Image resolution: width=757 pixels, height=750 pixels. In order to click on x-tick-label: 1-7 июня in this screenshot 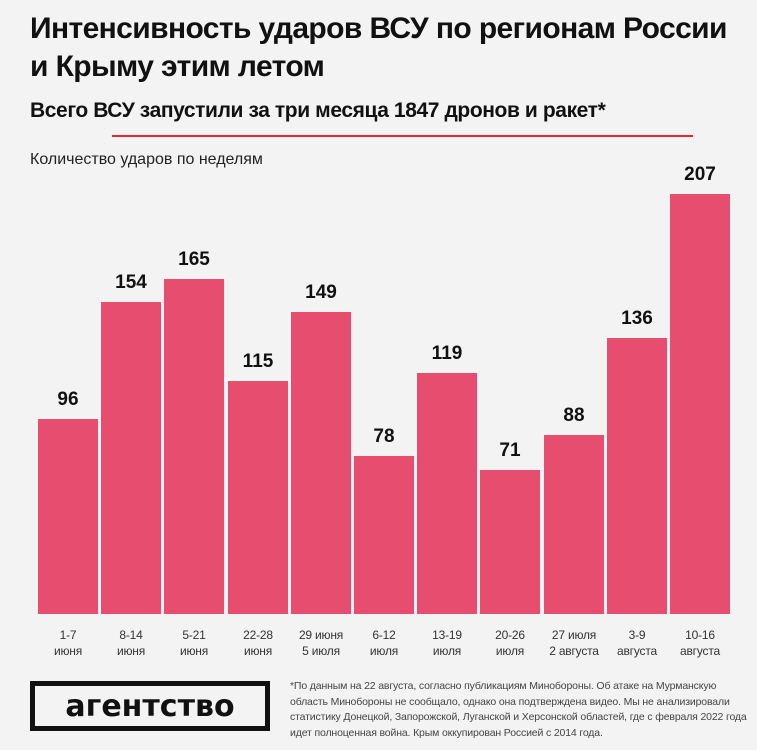, I will do `click(68, 643)`.